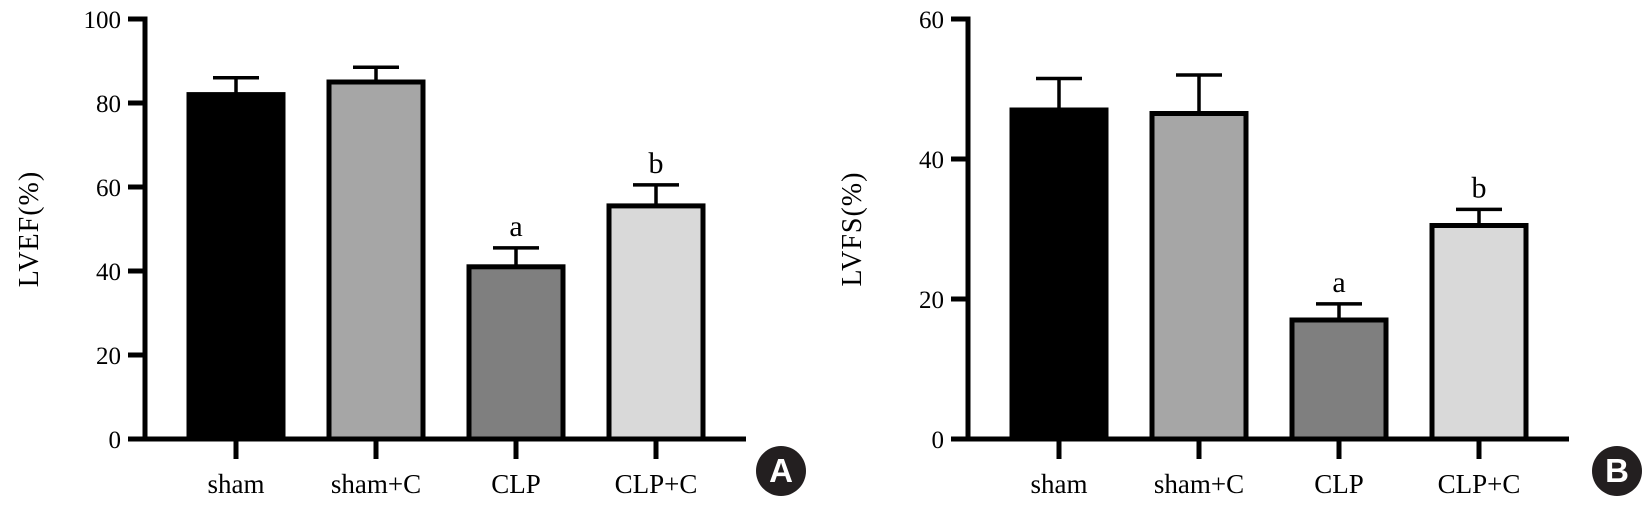  I want to click on y-axis-title: LVEF(%), so click(29, 229).